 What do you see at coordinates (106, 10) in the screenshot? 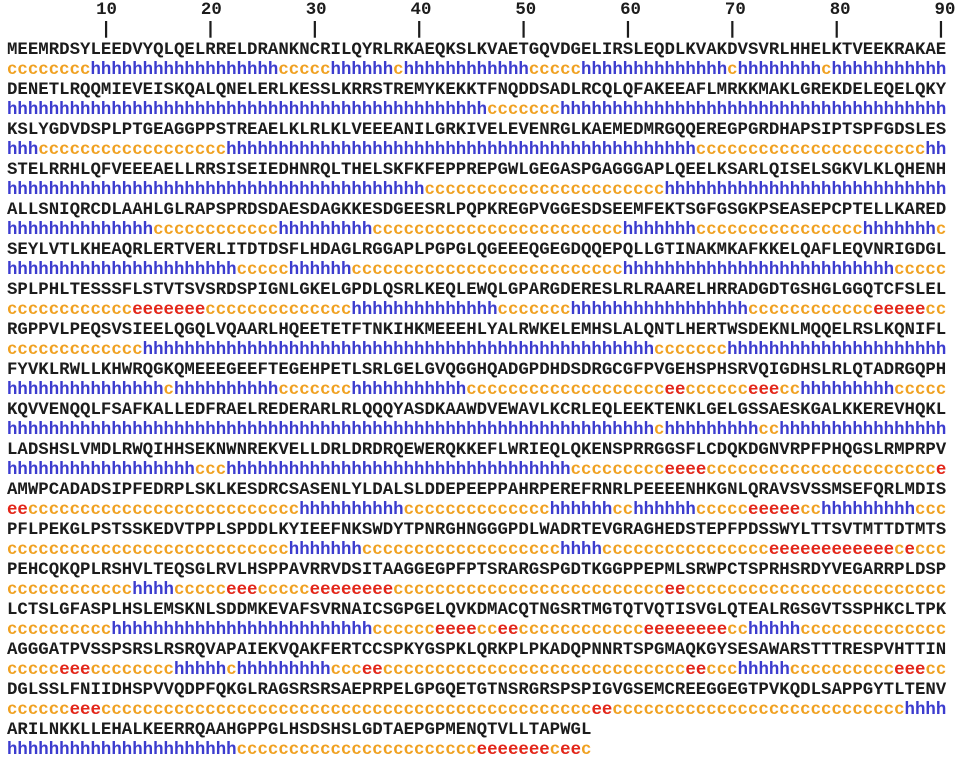
I see `ruler-number: 10` at bounding box center [106, 10].